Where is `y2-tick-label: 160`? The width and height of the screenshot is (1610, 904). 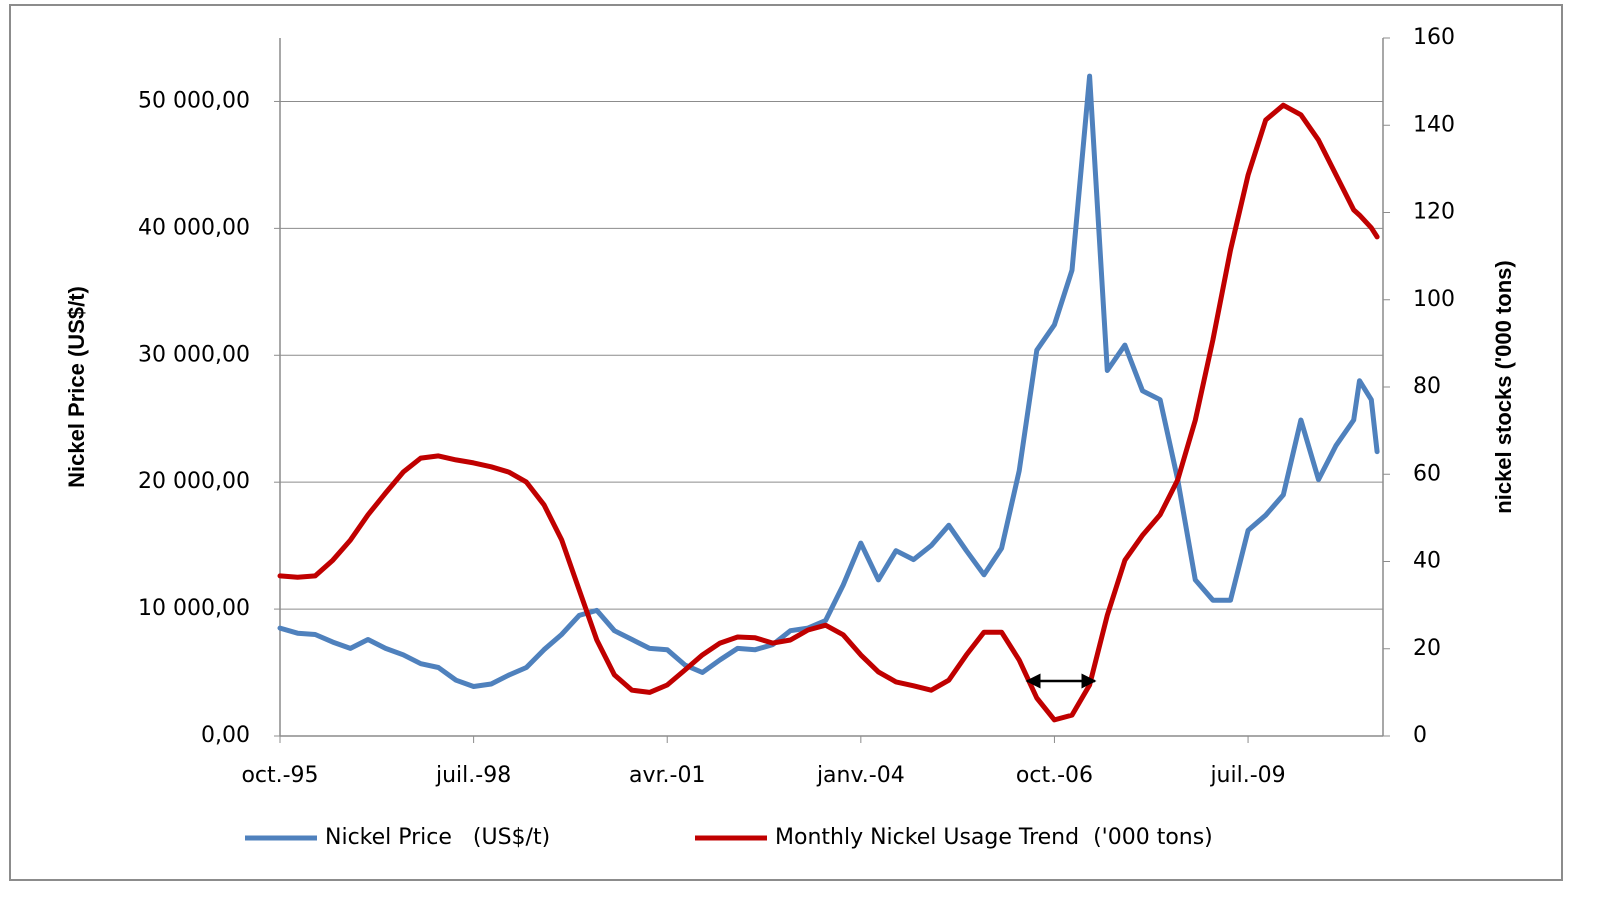
y2-tick-label: 160 is located at coordinates (1434, 37).